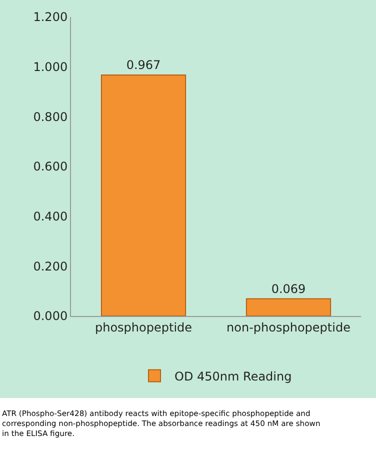 The image size is (376, 450). What do you see at coordinates (50, 117) in the screenshot?
I see `y-tick-label: 0.800` at bounding box center [50, 117].